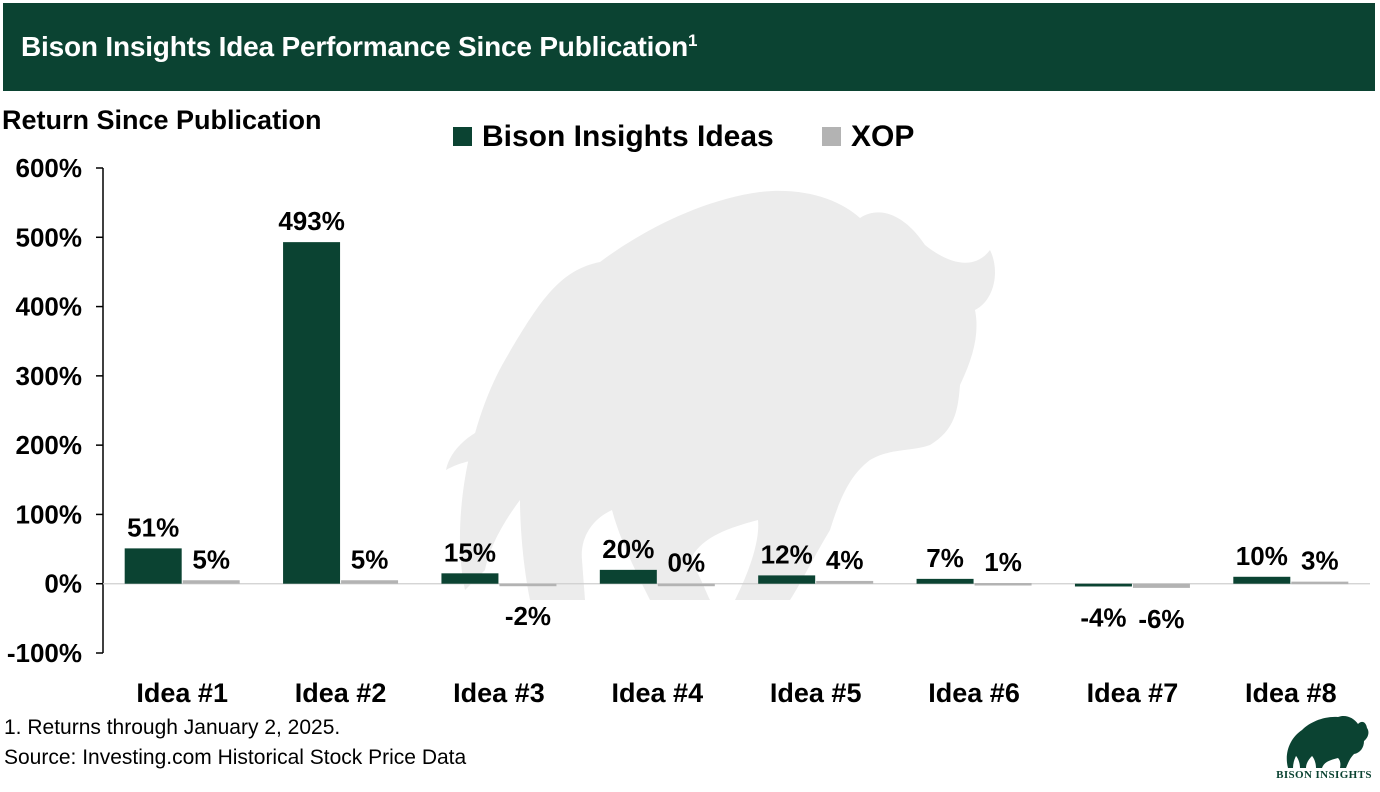 The image size is (1380, 792). Describe the element at coordinates (658, 693) in the screenshot. I see `x-tick-label: Idea #4` at that location.